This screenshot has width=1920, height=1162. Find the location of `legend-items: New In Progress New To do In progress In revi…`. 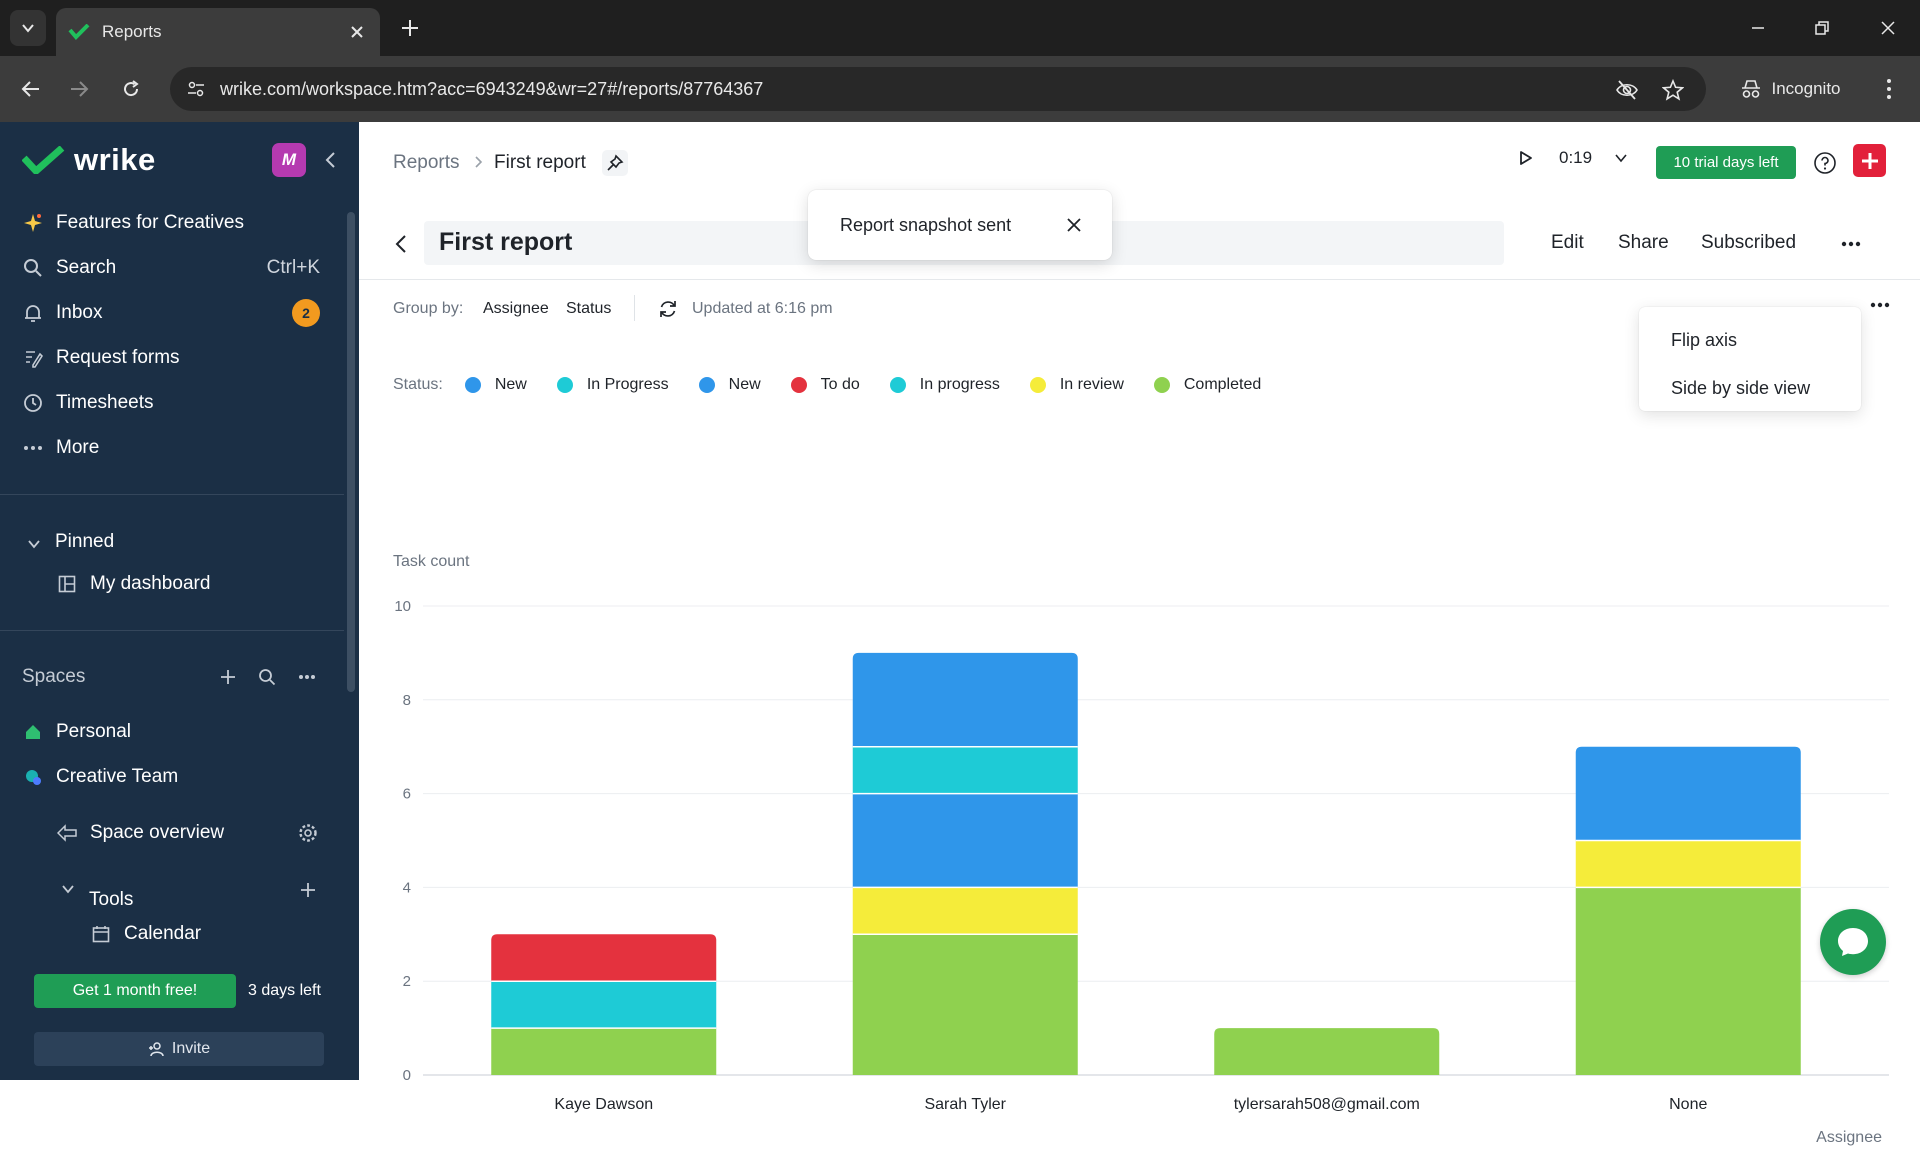

legend-items: New In Progress New To do In progress In revi… is located at coordinates (877, 385).